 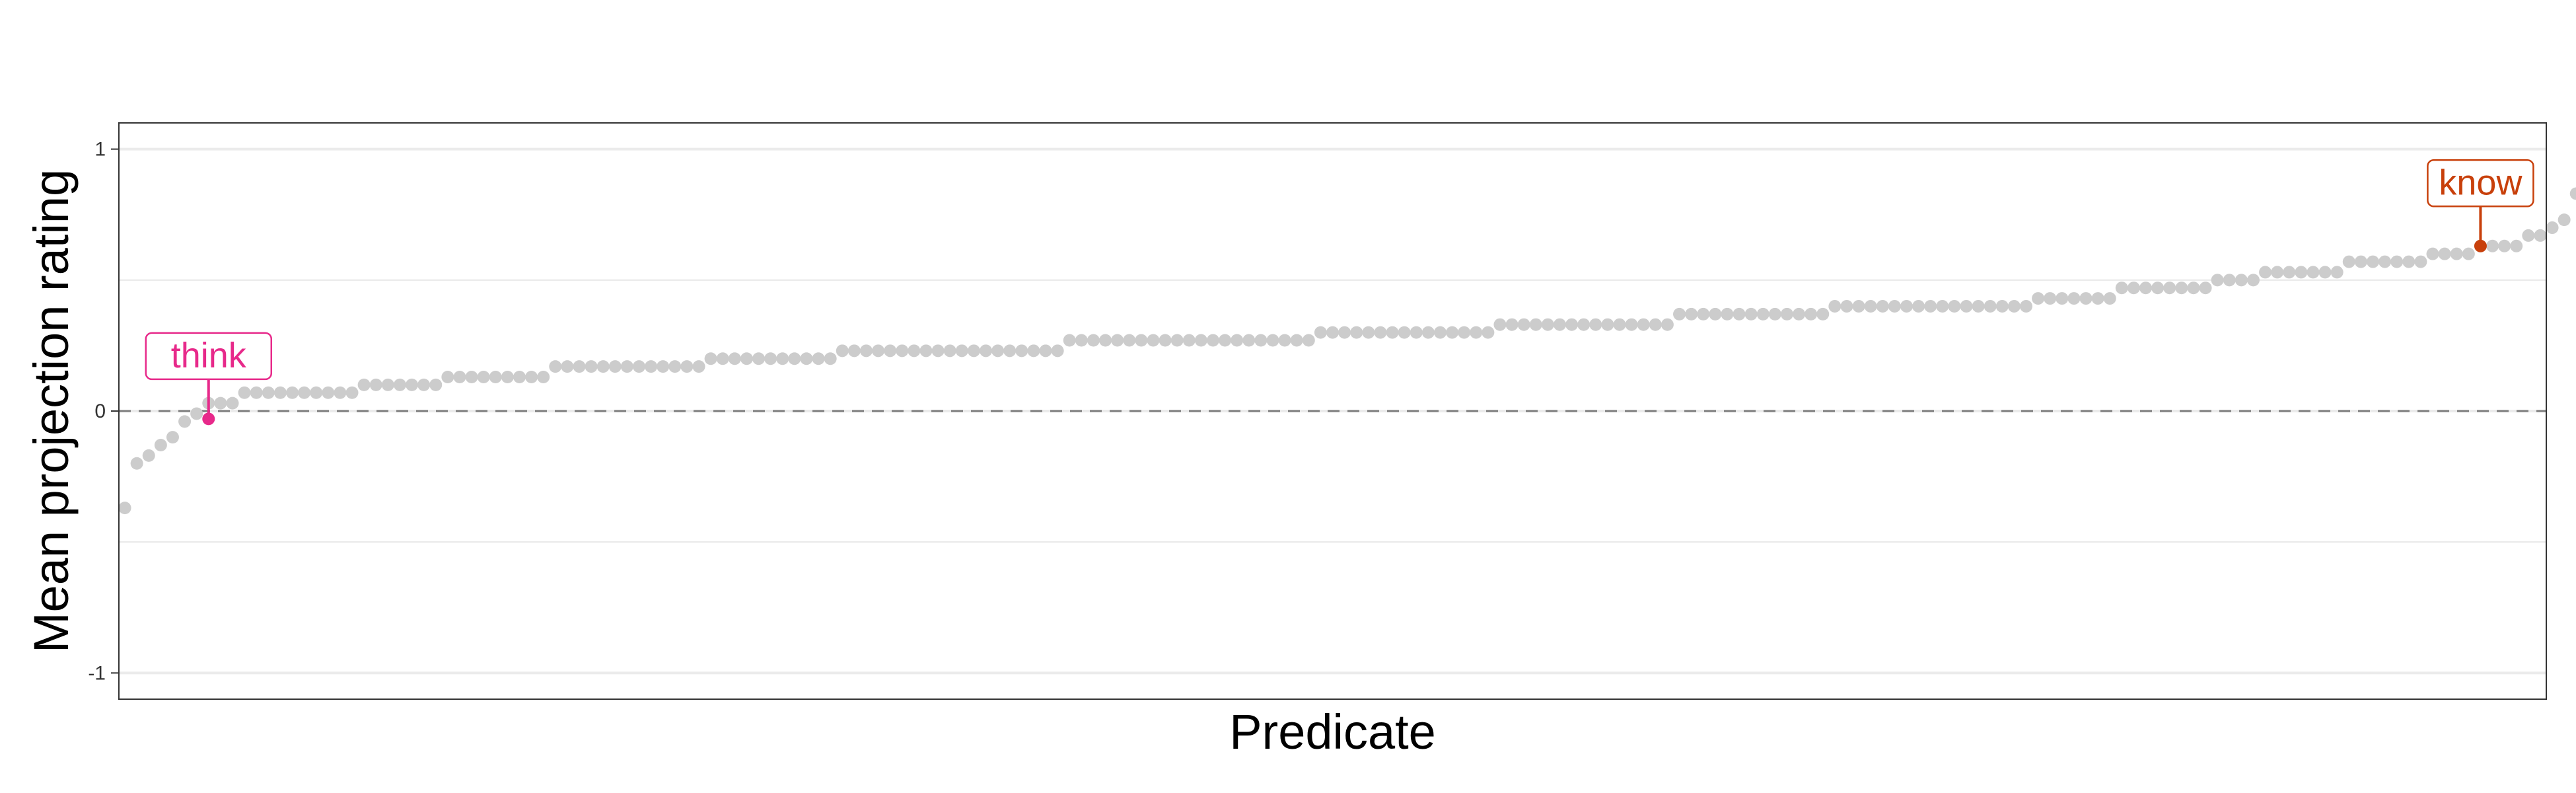 I want to click on x-axis-title: Predicate, so click(x=1332, y=732).